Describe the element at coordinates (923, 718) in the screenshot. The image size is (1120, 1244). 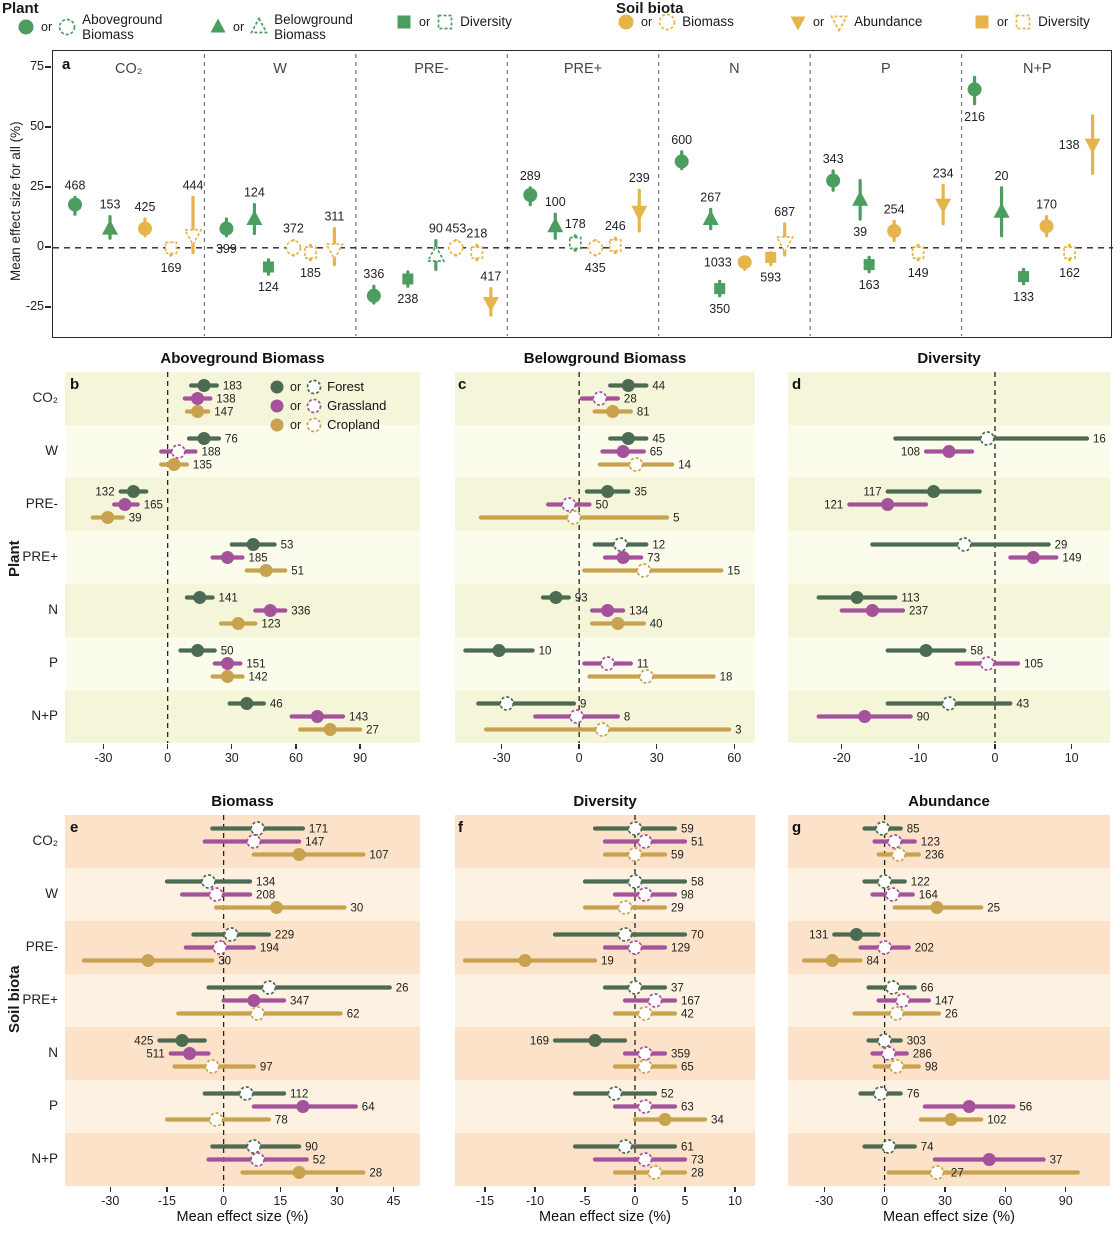
I see `sample-size-label: 90` at that location.